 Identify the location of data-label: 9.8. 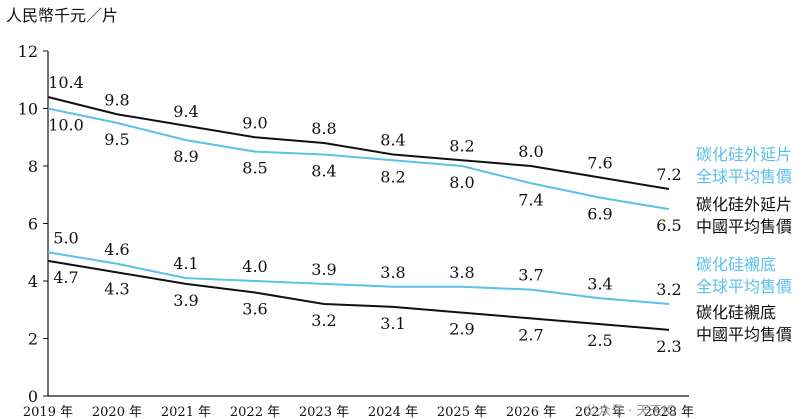
(116, 99).